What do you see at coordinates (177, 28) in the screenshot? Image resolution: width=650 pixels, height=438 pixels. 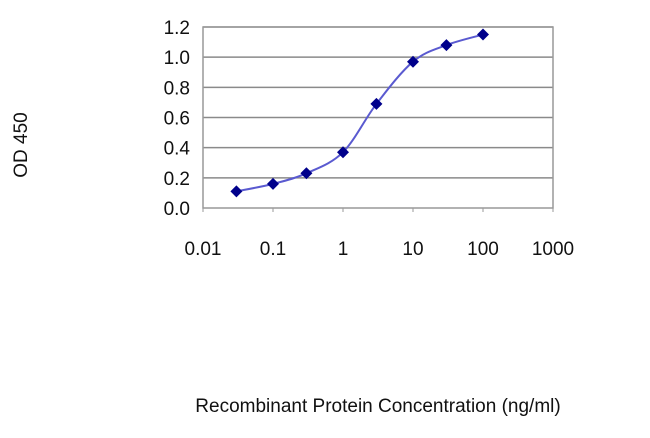 I see `y-tick-label: 1.2` at bounding box center [177, 28].